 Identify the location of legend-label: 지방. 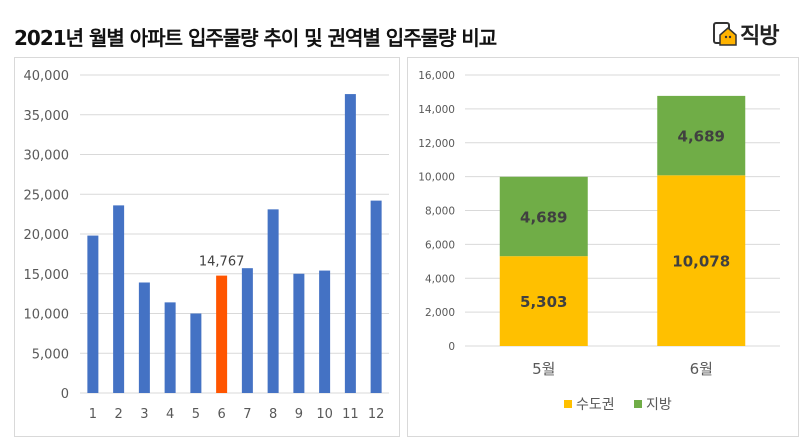
(659, 405).